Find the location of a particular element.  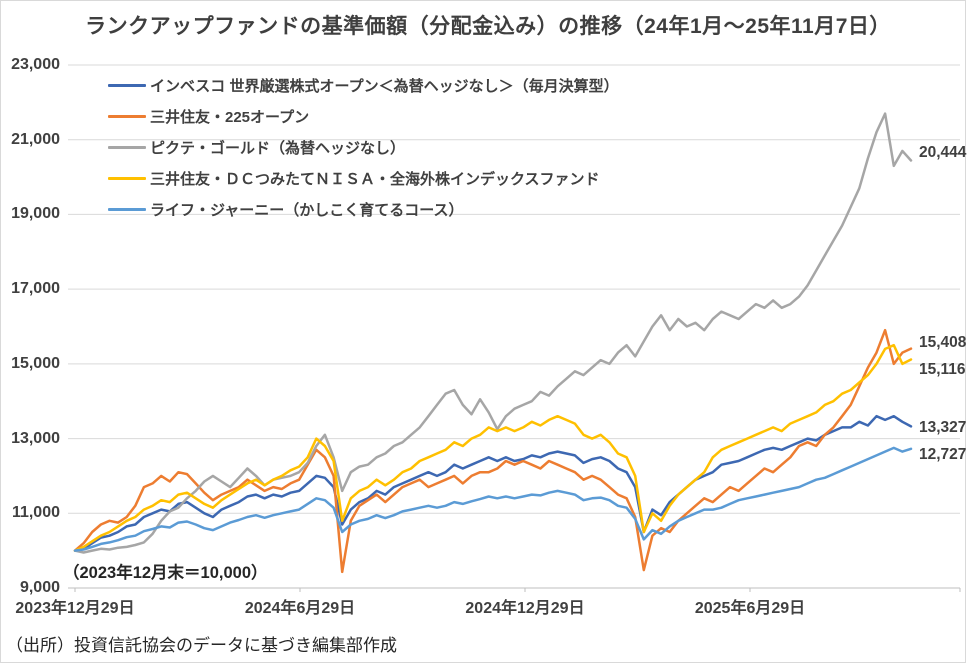

legend-label: ピクテ・ゴールド（為替ヘッジなし） is located at coordinates (278, 148).